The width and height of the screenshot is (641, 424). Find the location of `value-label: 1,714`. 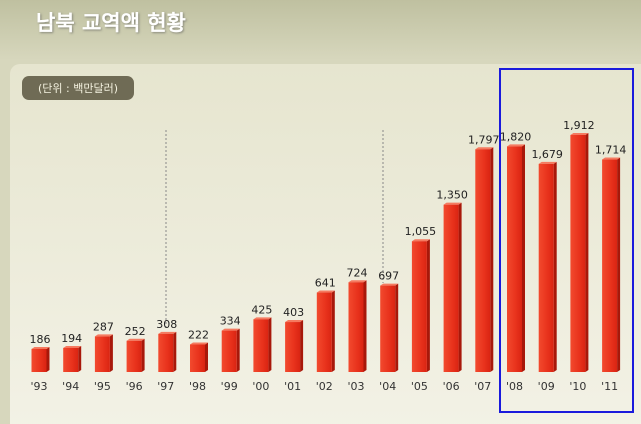

value-label: 1,714 is located at coordinates (611, 150).